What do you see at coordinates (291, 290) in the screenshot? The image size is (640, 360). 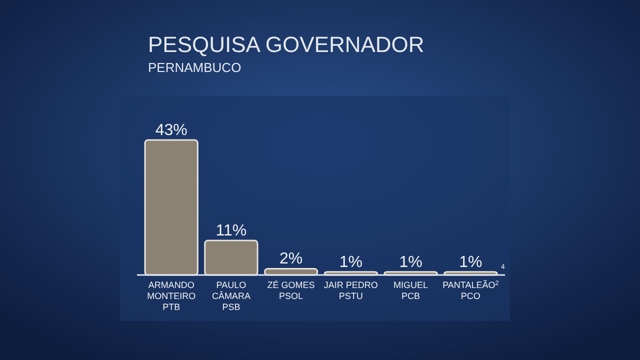 I see `x-tick-label: ZÉ GOMES PSOL` at bounding box center [291, 290].